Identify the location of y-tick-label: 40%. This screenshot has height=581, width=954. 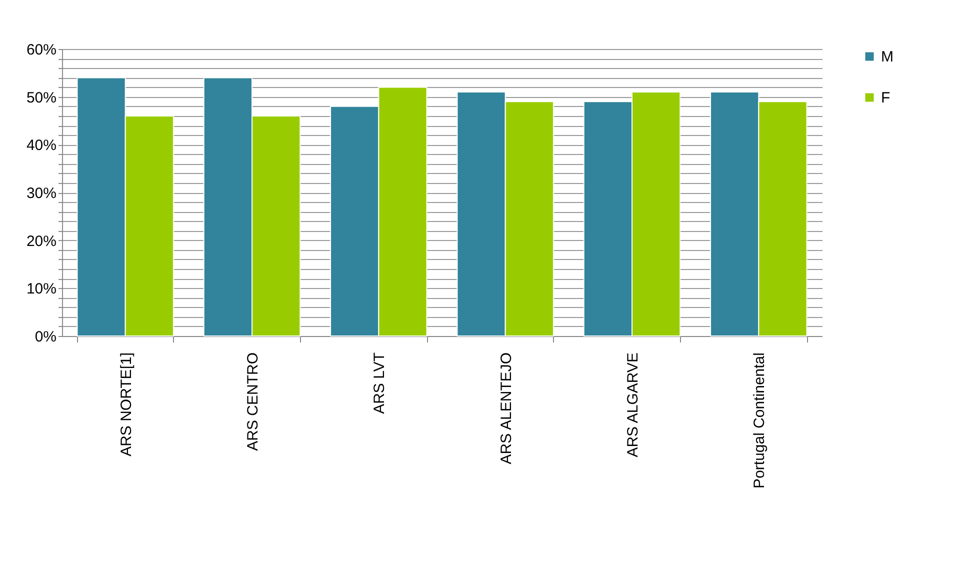
(41, 145).